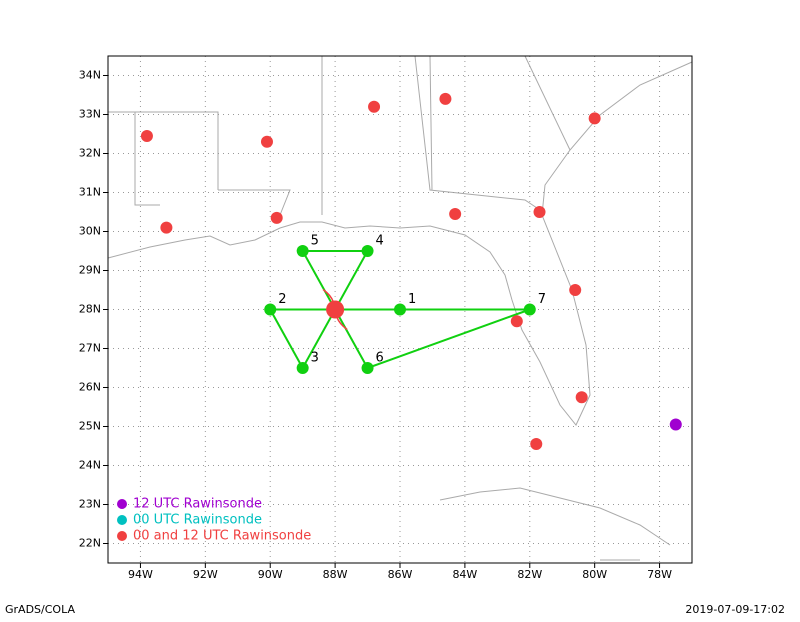 The image size is (800, 622). I want to click on y-tick-label: 28N, so click(90, 309).